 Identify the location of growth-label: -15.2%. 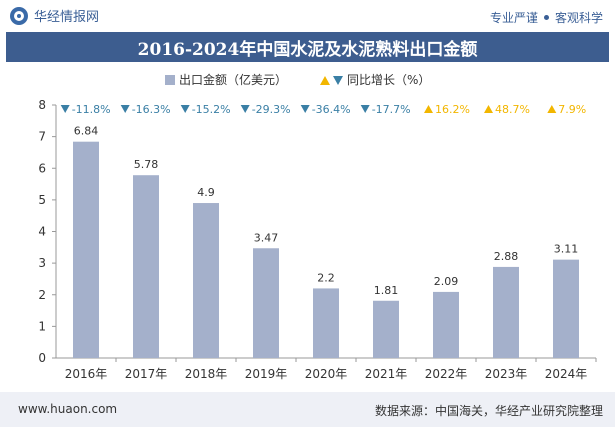
(211, 109).